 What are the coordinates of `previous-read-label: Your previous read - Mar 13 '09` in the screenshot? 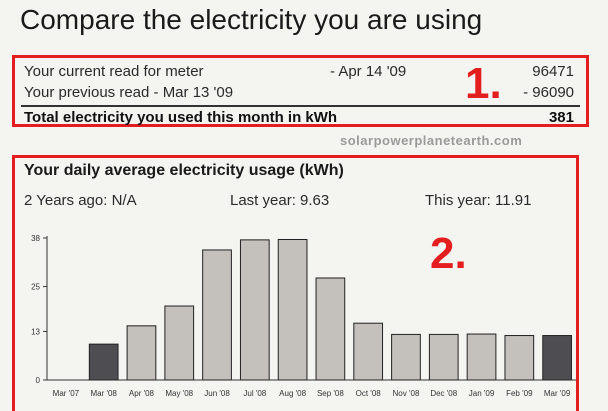 It's located at (129, 92).